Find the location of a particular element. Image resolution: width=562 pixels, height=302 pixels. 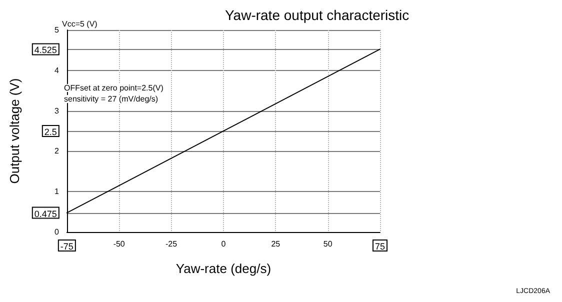

x-tick-label: -25 is located at coordinates (172, 244).